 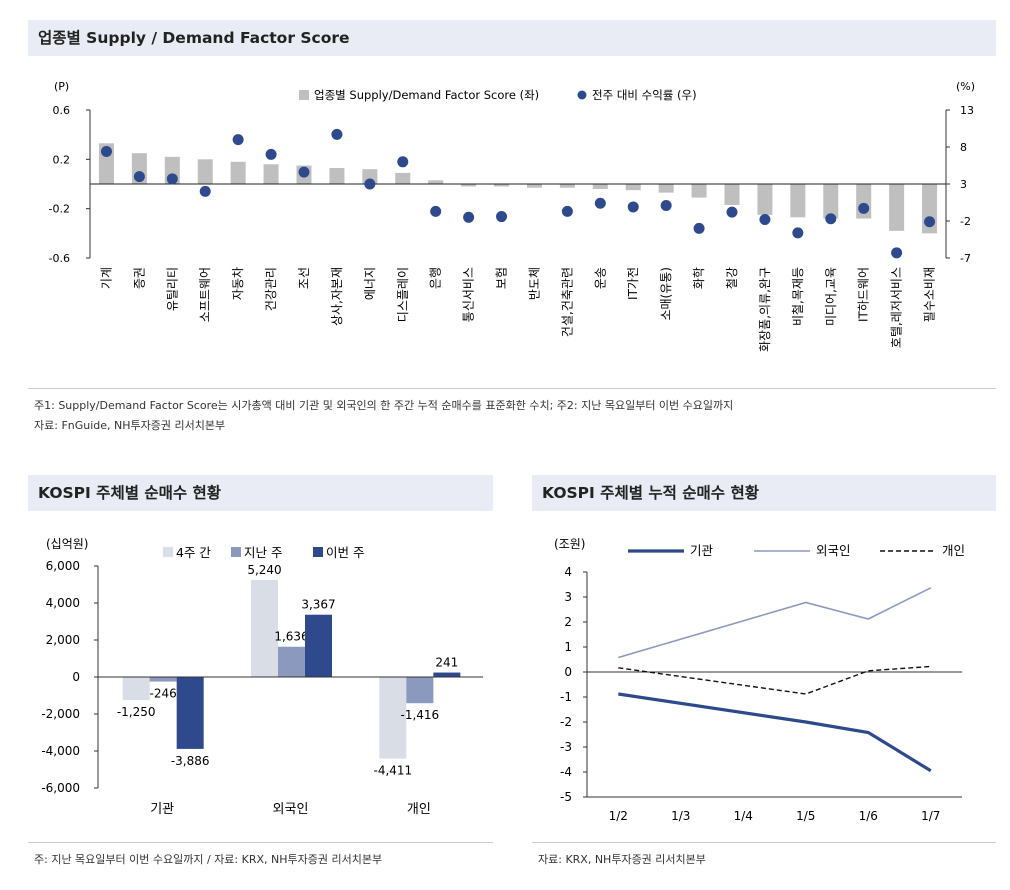 I want to click on x-tick-label: 1/4, so click(x=743, y=816).